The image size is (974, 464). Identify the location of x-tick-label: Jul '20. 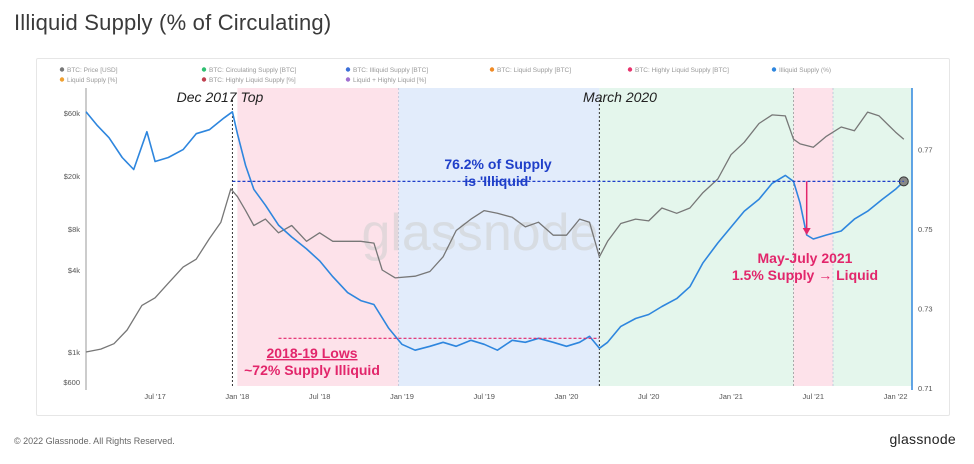
(648, 396).